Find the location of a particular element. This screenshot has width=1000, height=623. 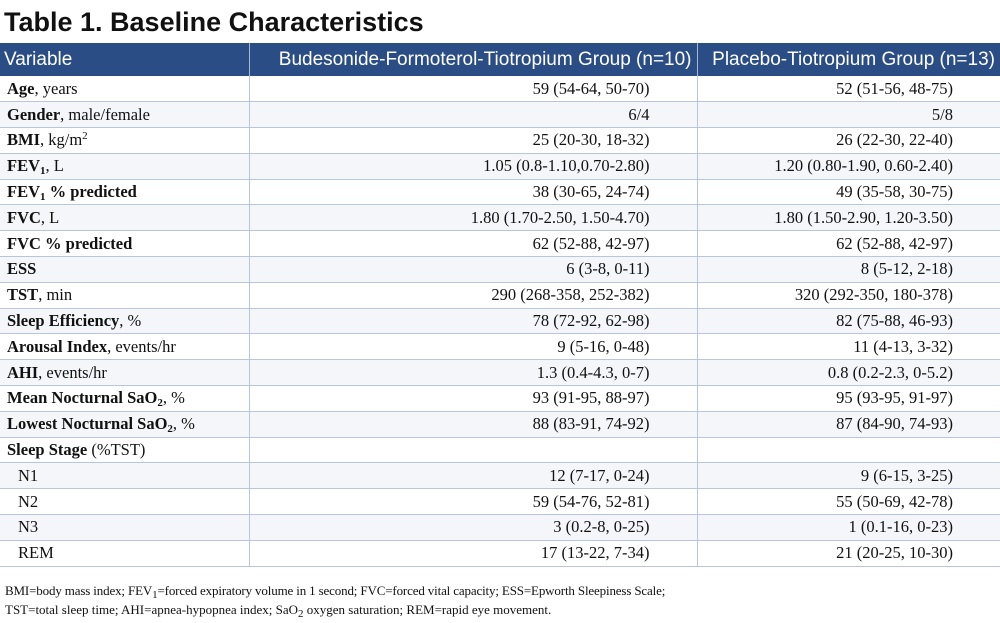

table-row: Sleep Stage (%TST) is located at coordinates (500, 450).